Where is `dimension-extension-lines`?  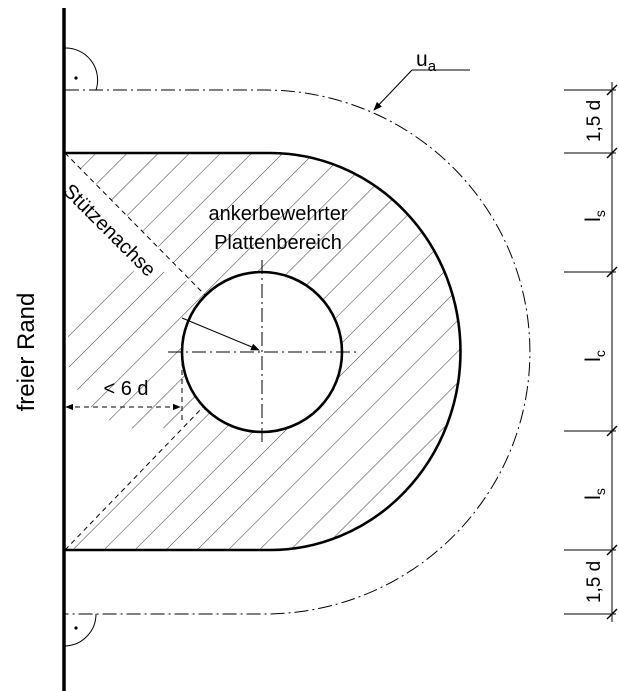 dimension-extension-lines is located at coordinates (590, 352).